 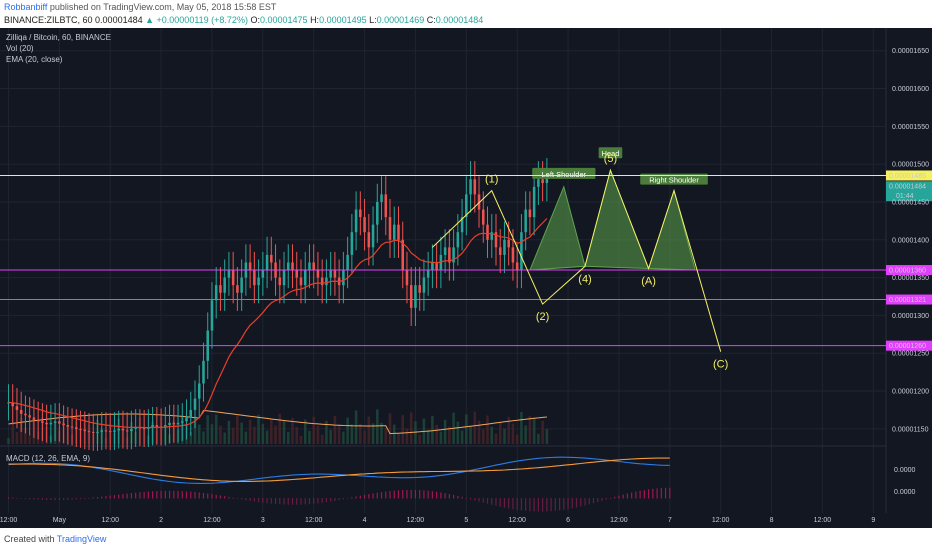 I want to click on high-label: H:, so click(x=315, y=20).